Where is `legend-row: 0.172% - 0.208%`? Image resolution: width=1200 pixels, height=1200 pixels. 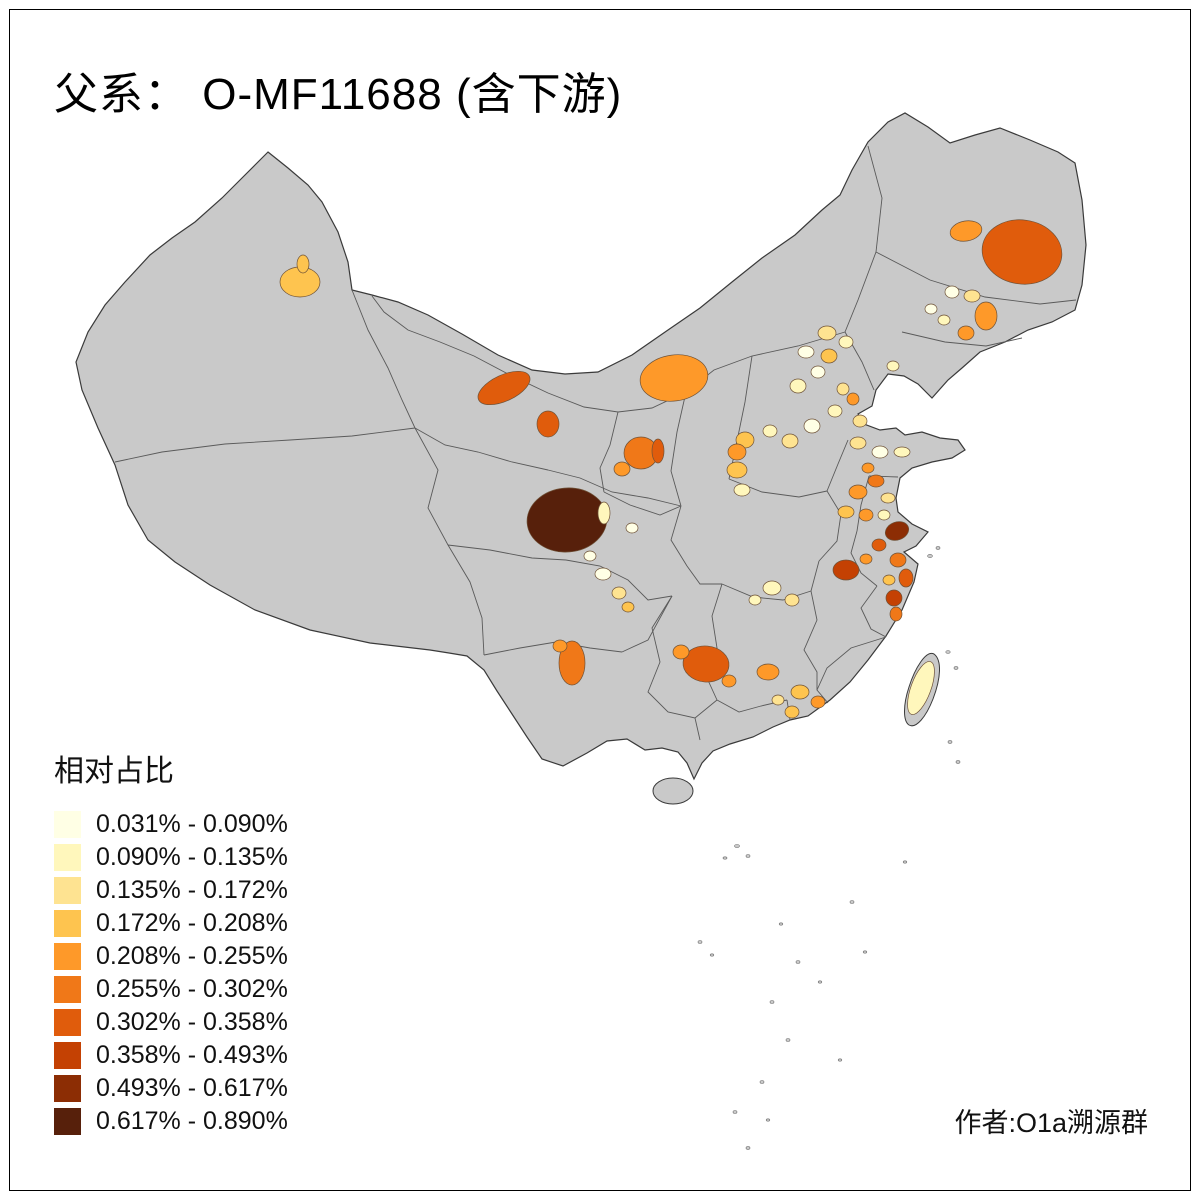
legend-row: 0.172% - 0.208% is located at coordinates (171, 923).